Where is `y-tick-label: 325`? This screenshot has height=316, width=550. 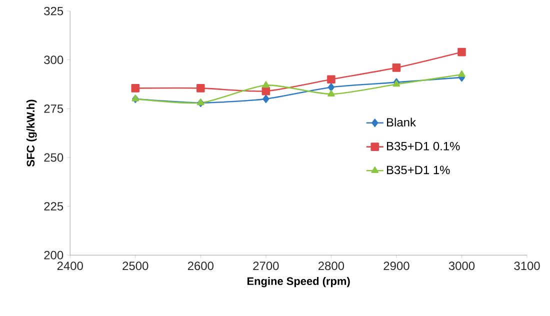
y-tick-label: 325 is located at coordinates (54, 11).